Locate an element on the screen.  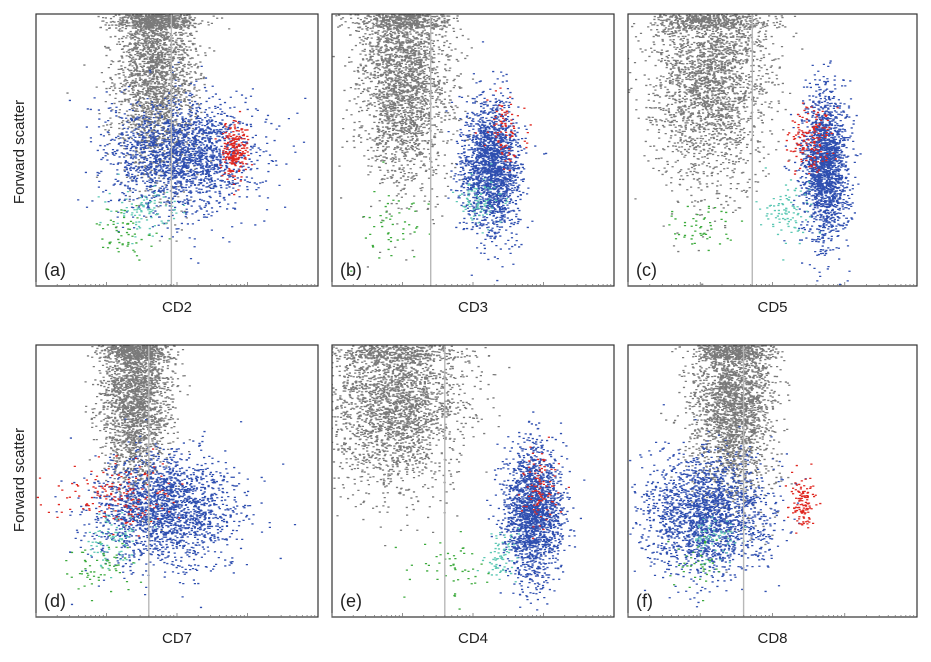
x-axis-label: CD7 is located at coordinates (177, 638).